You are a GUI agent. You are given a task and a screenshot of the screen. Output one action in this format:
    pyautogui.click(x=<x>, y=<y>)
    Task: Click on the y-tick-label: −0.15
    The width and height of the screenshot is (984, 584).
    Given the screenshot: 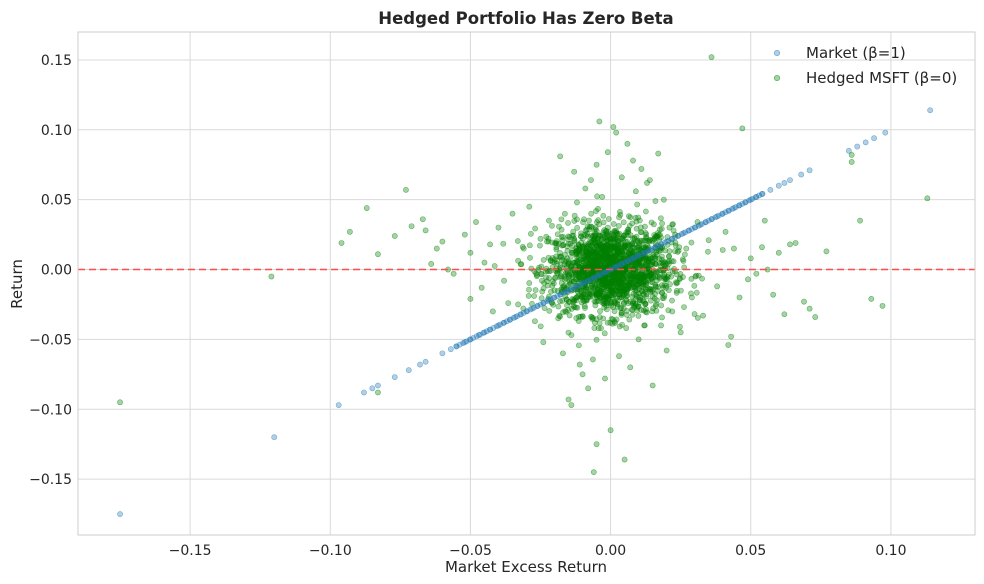 What is the action you would take?
    pyautogui.click(x=50, y=480)
    